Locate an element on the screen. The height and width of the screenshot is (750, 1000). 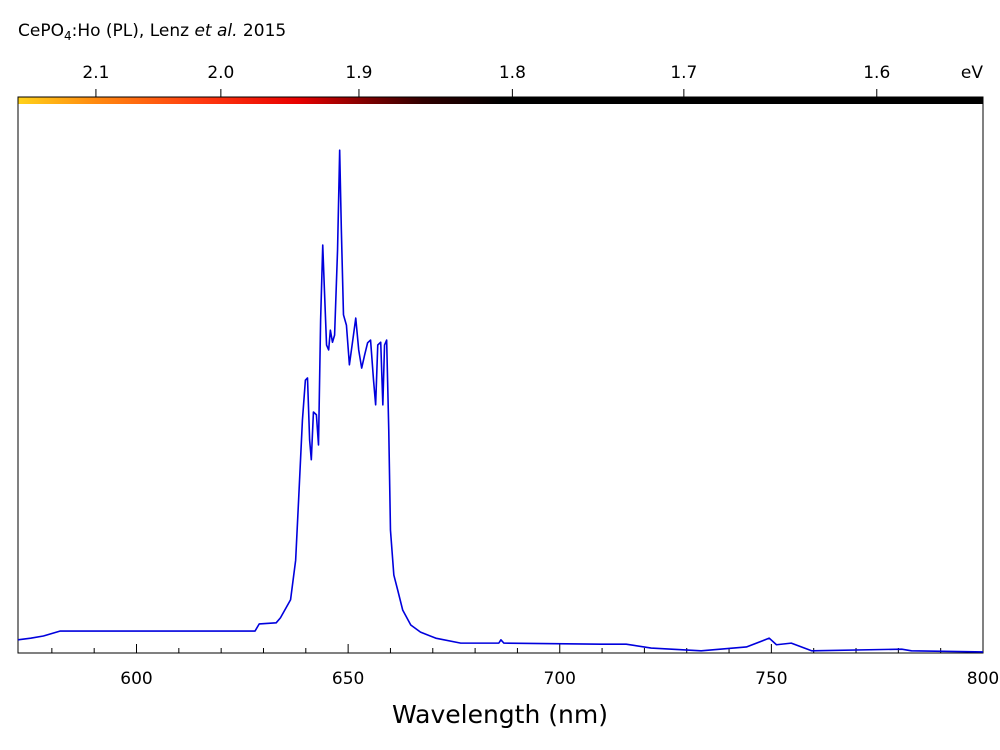
x2-tick-label: 2.0 is located at coordinates (220, 73).